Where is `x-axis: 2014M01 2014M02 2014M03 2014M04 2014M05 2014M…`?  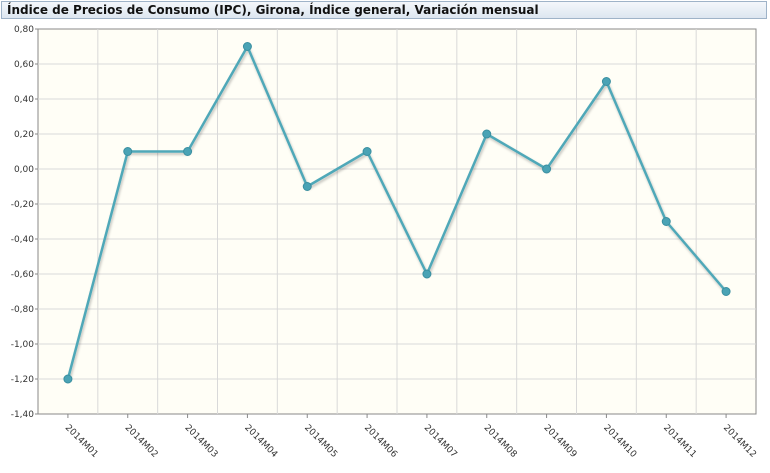
x-axis: 2014M01 2014M02 2014M03 2014M04 2014M05 2014M… is located at coordinates (410, 437).